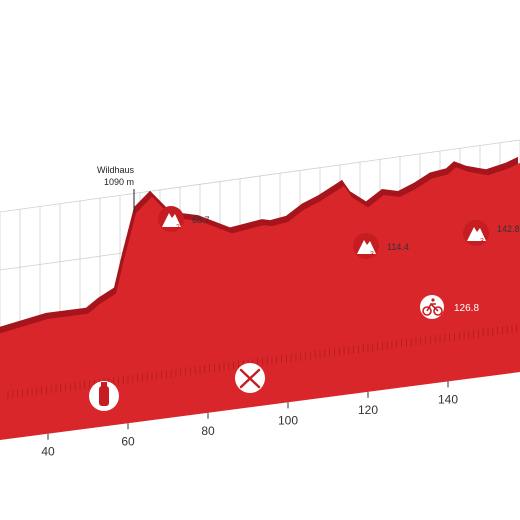 The height and width of the screenshot is (520, 520). I want to click on water-bottle-icon, so click(104, 396).